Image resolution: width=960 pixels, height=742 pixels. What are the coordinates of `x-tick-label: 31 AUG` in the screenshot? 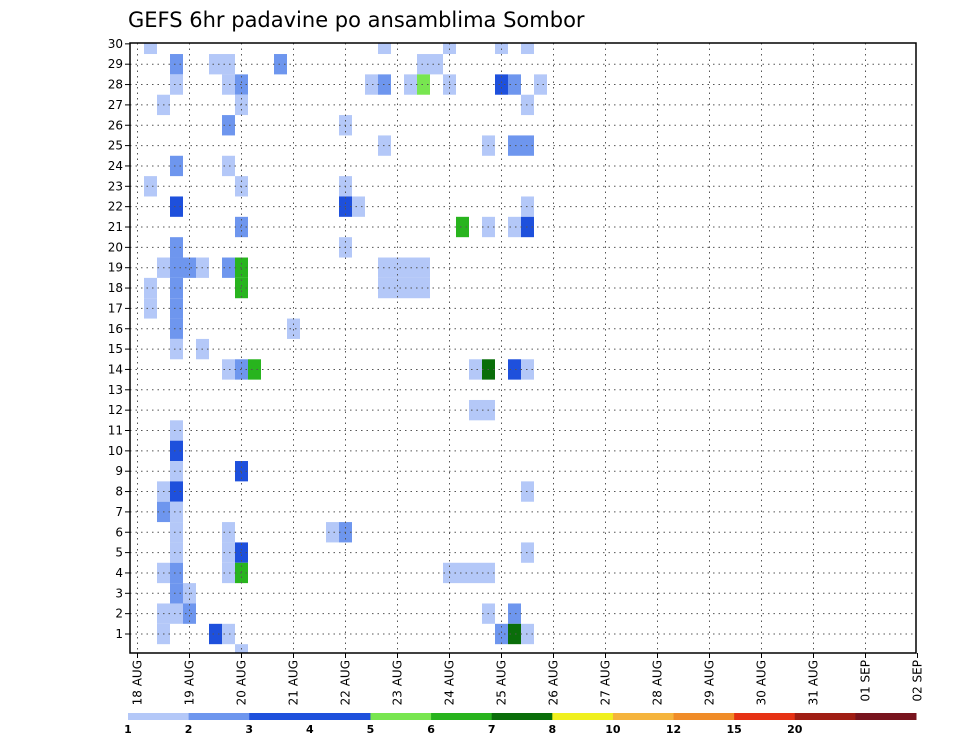 It's located at (814, 682).